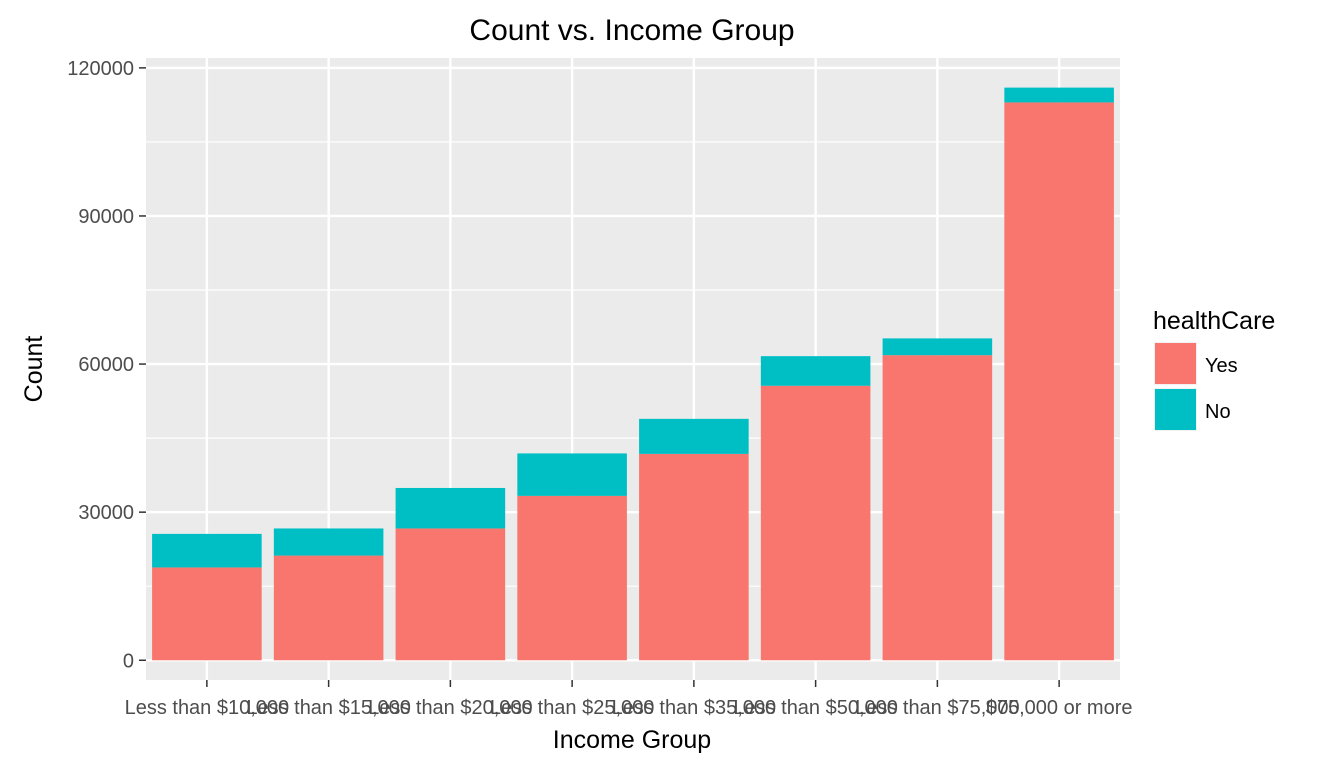 The image size is (1344, 773). Describe the element at coordinates (632, 740) in the screenshot. I see `x-axis-label: Income Group` at that location.